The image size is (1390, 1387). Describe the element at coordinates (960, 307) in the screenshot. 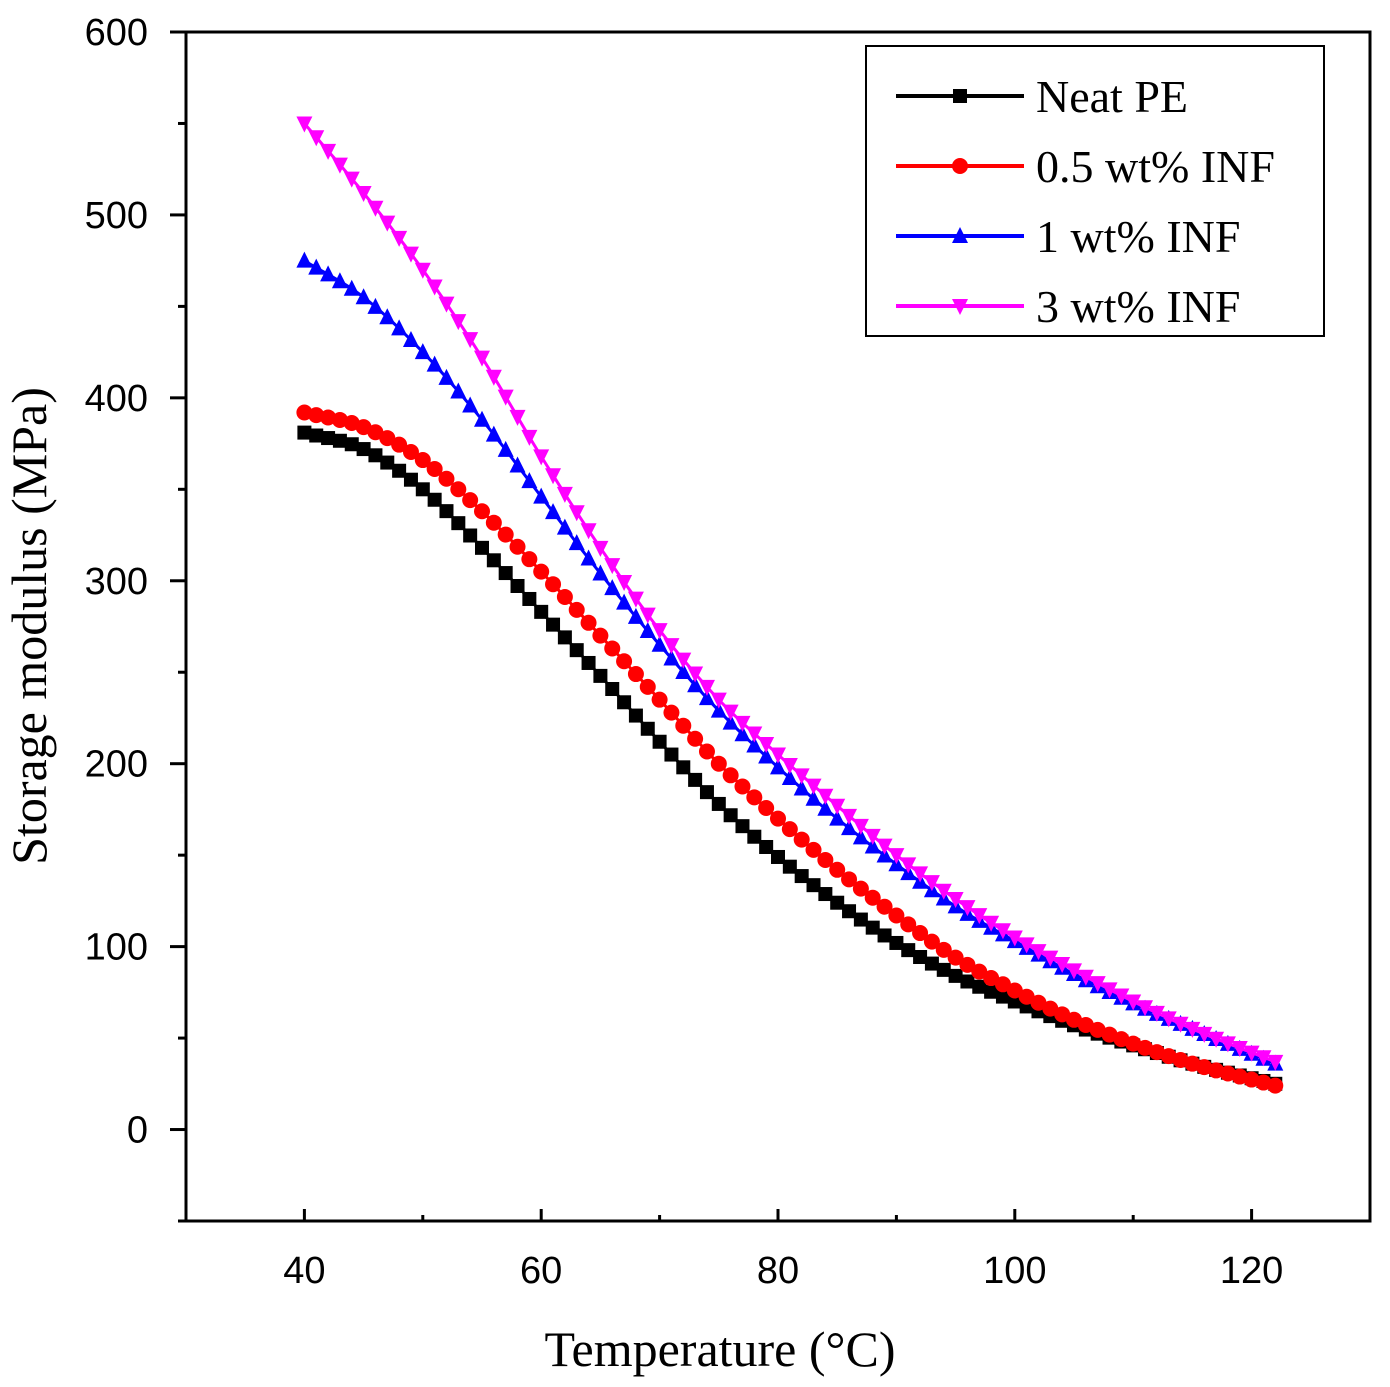

I see `legend-marker` at that location.